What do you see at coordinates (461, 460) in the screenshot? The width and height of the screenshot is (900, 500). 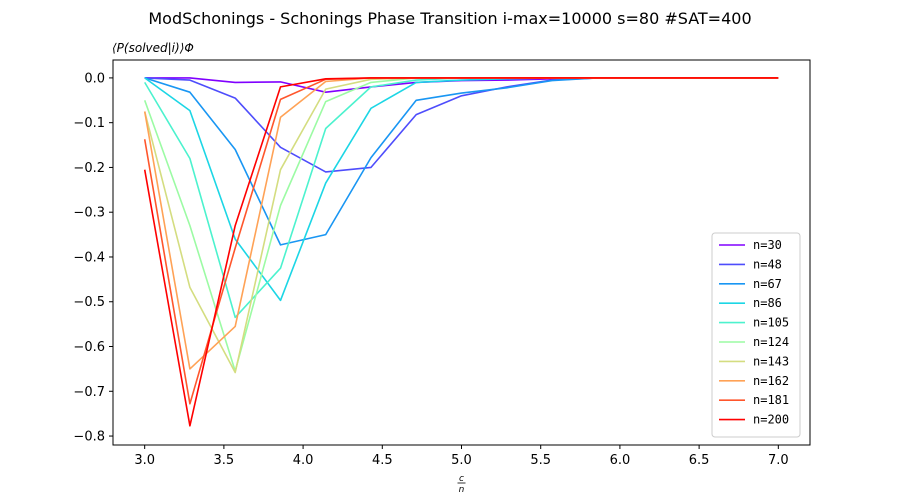 I see `x-tick-label: 5.0` at bounding box center [461, 460].